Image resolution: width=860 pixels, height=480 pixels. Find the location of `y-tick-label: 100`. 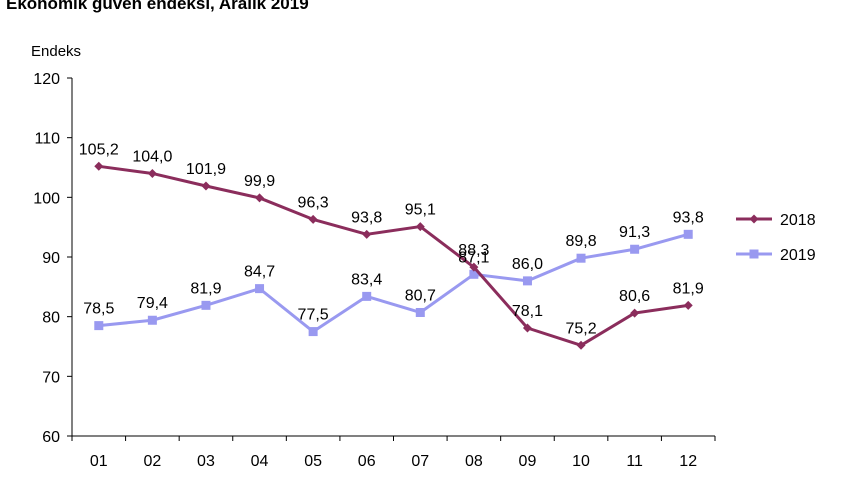

y-tick-label: 100 is located at coordinates (46, 198).